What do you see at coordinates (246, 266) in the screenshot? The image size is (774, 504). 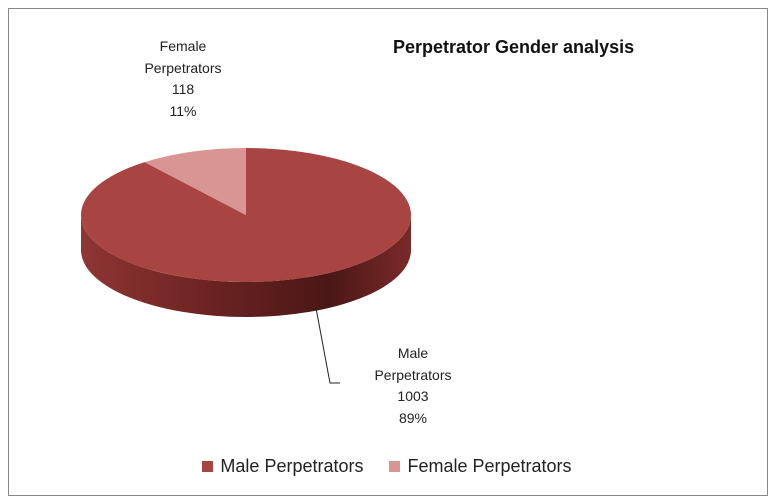 I see `pie-side` at bounding box center [246, 266].